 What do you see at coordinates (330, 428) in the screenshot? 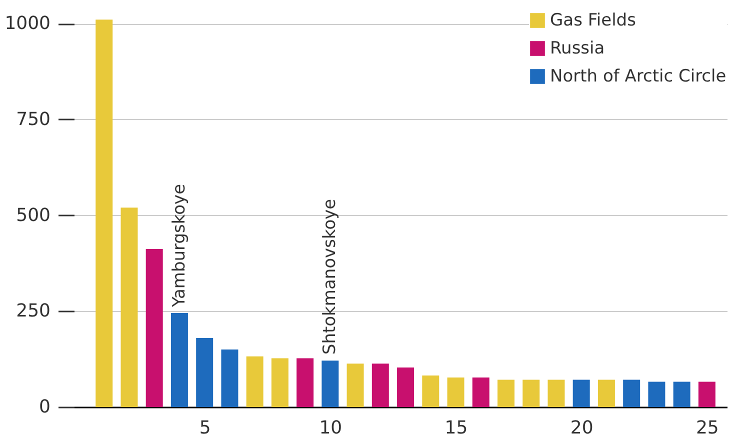
I see `x-tick-label: 10` at bounding box center [330, 428].